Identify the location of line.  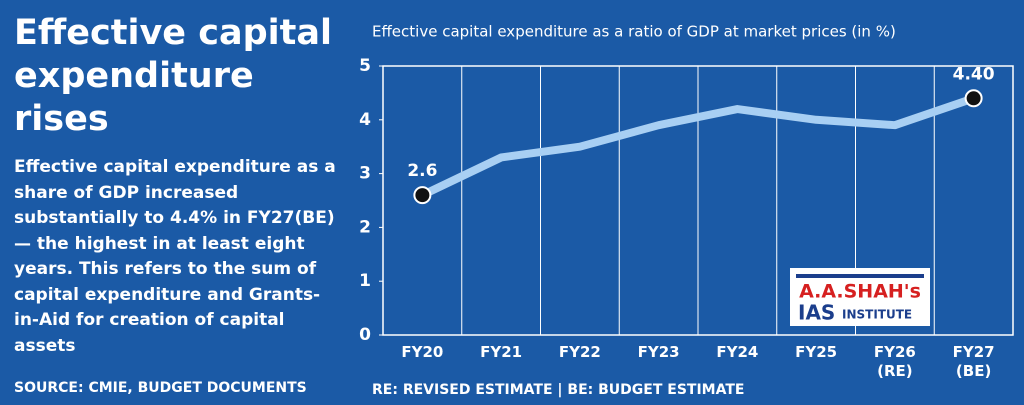
(698, 147).